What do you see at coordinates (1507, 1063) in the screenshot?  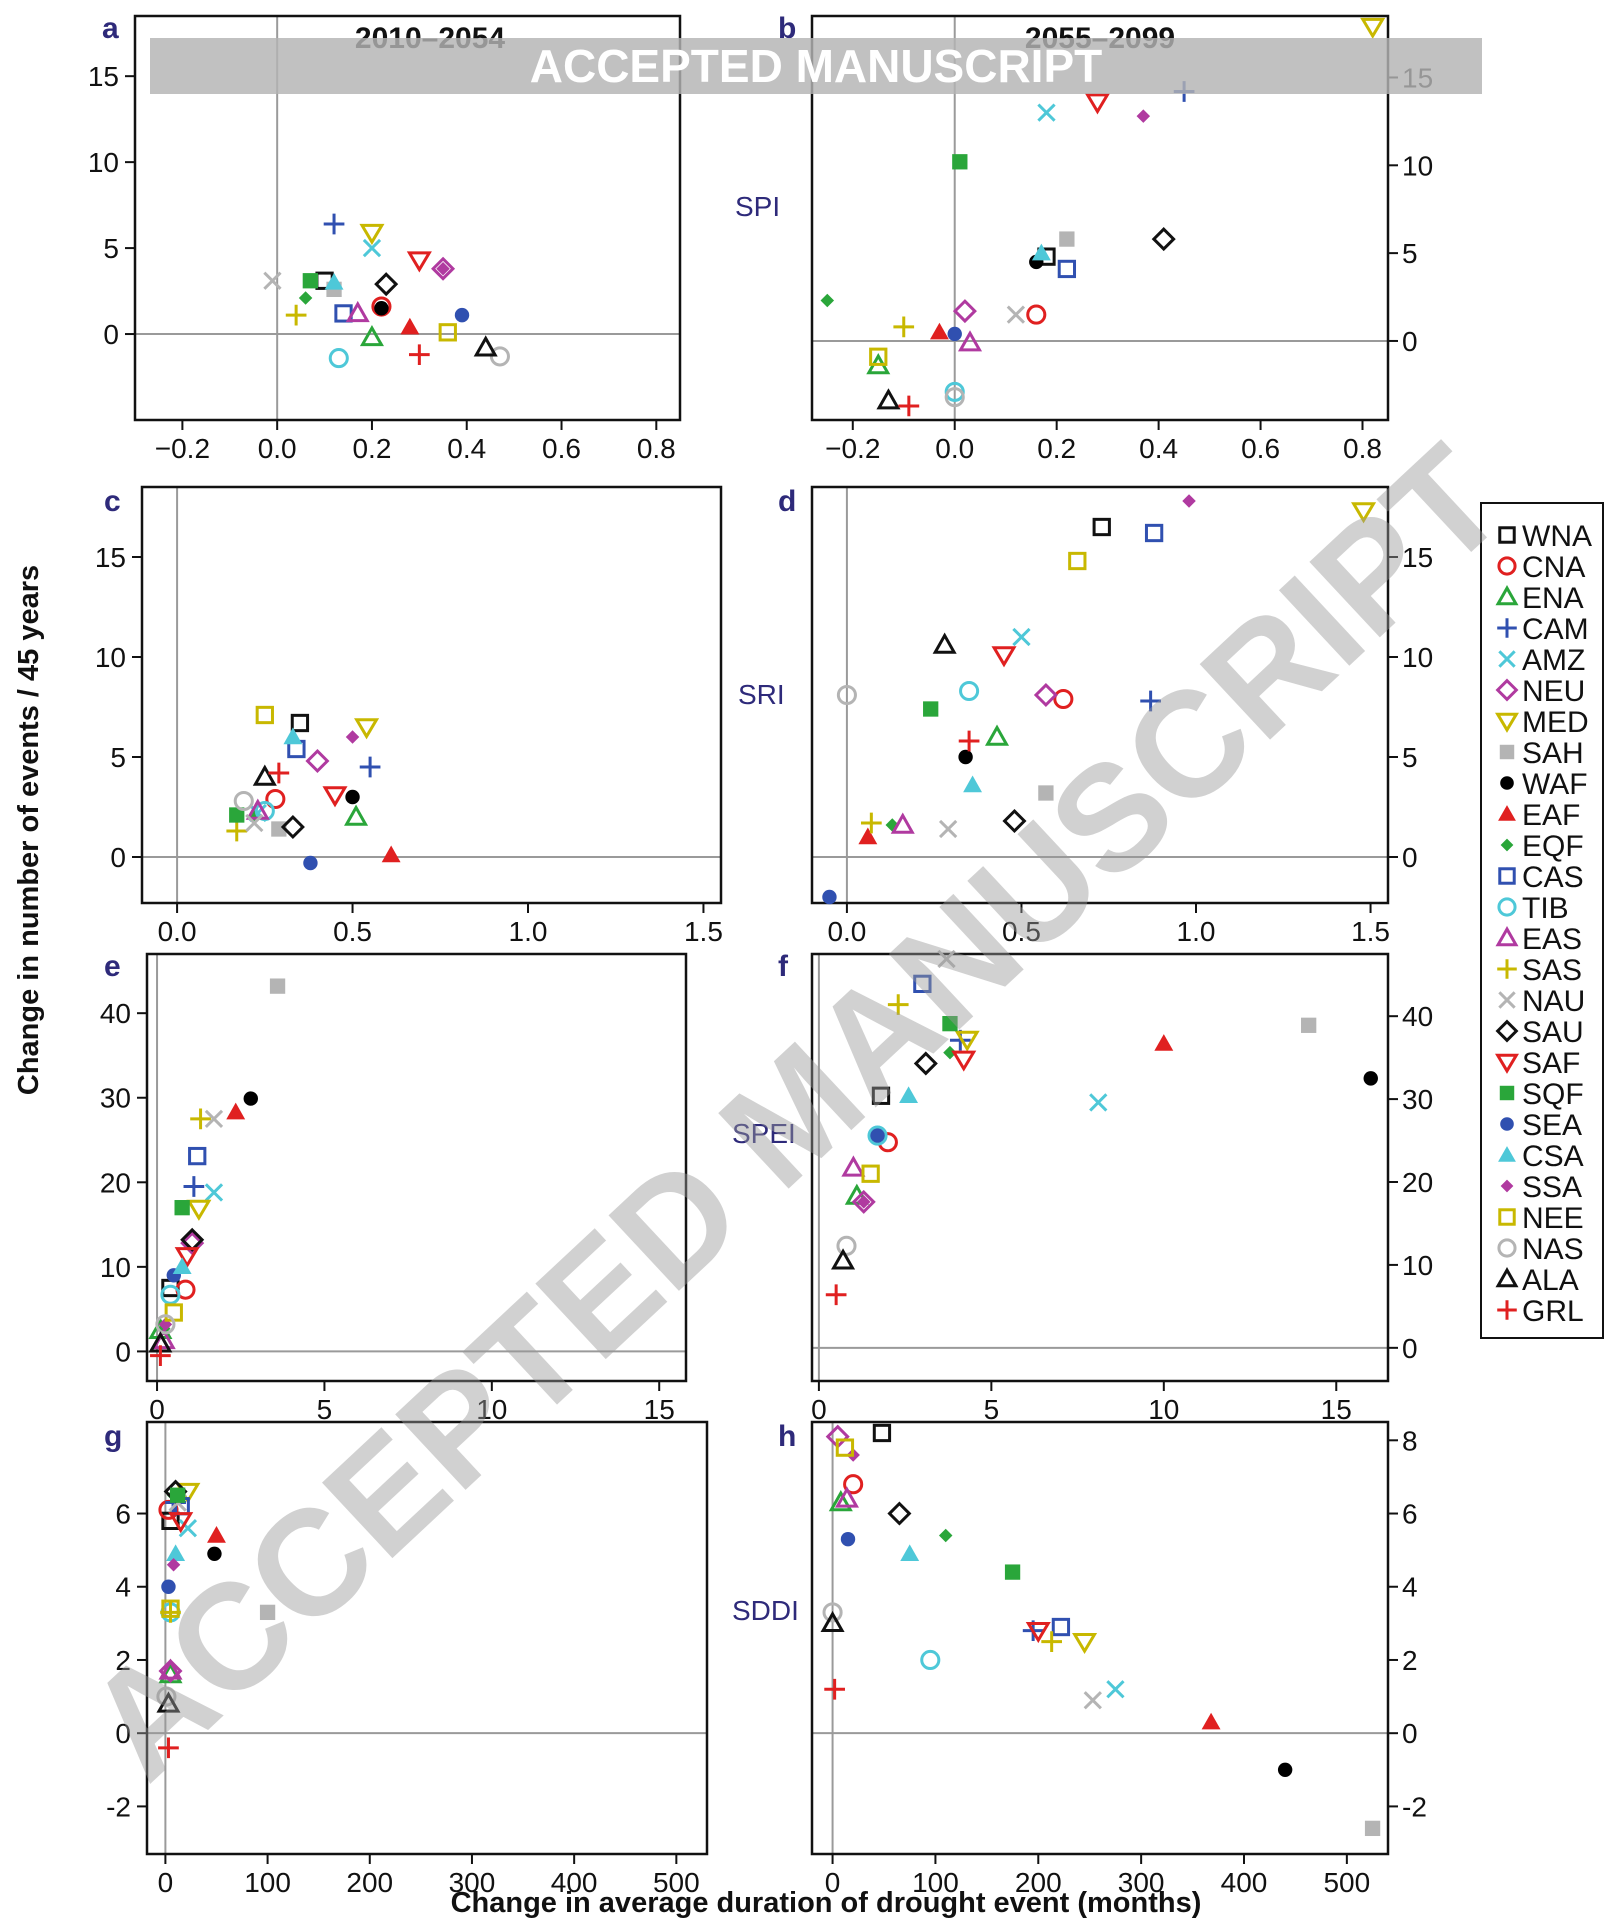 I see `legend-marker-saf` at bounding box center [1507, 1063].